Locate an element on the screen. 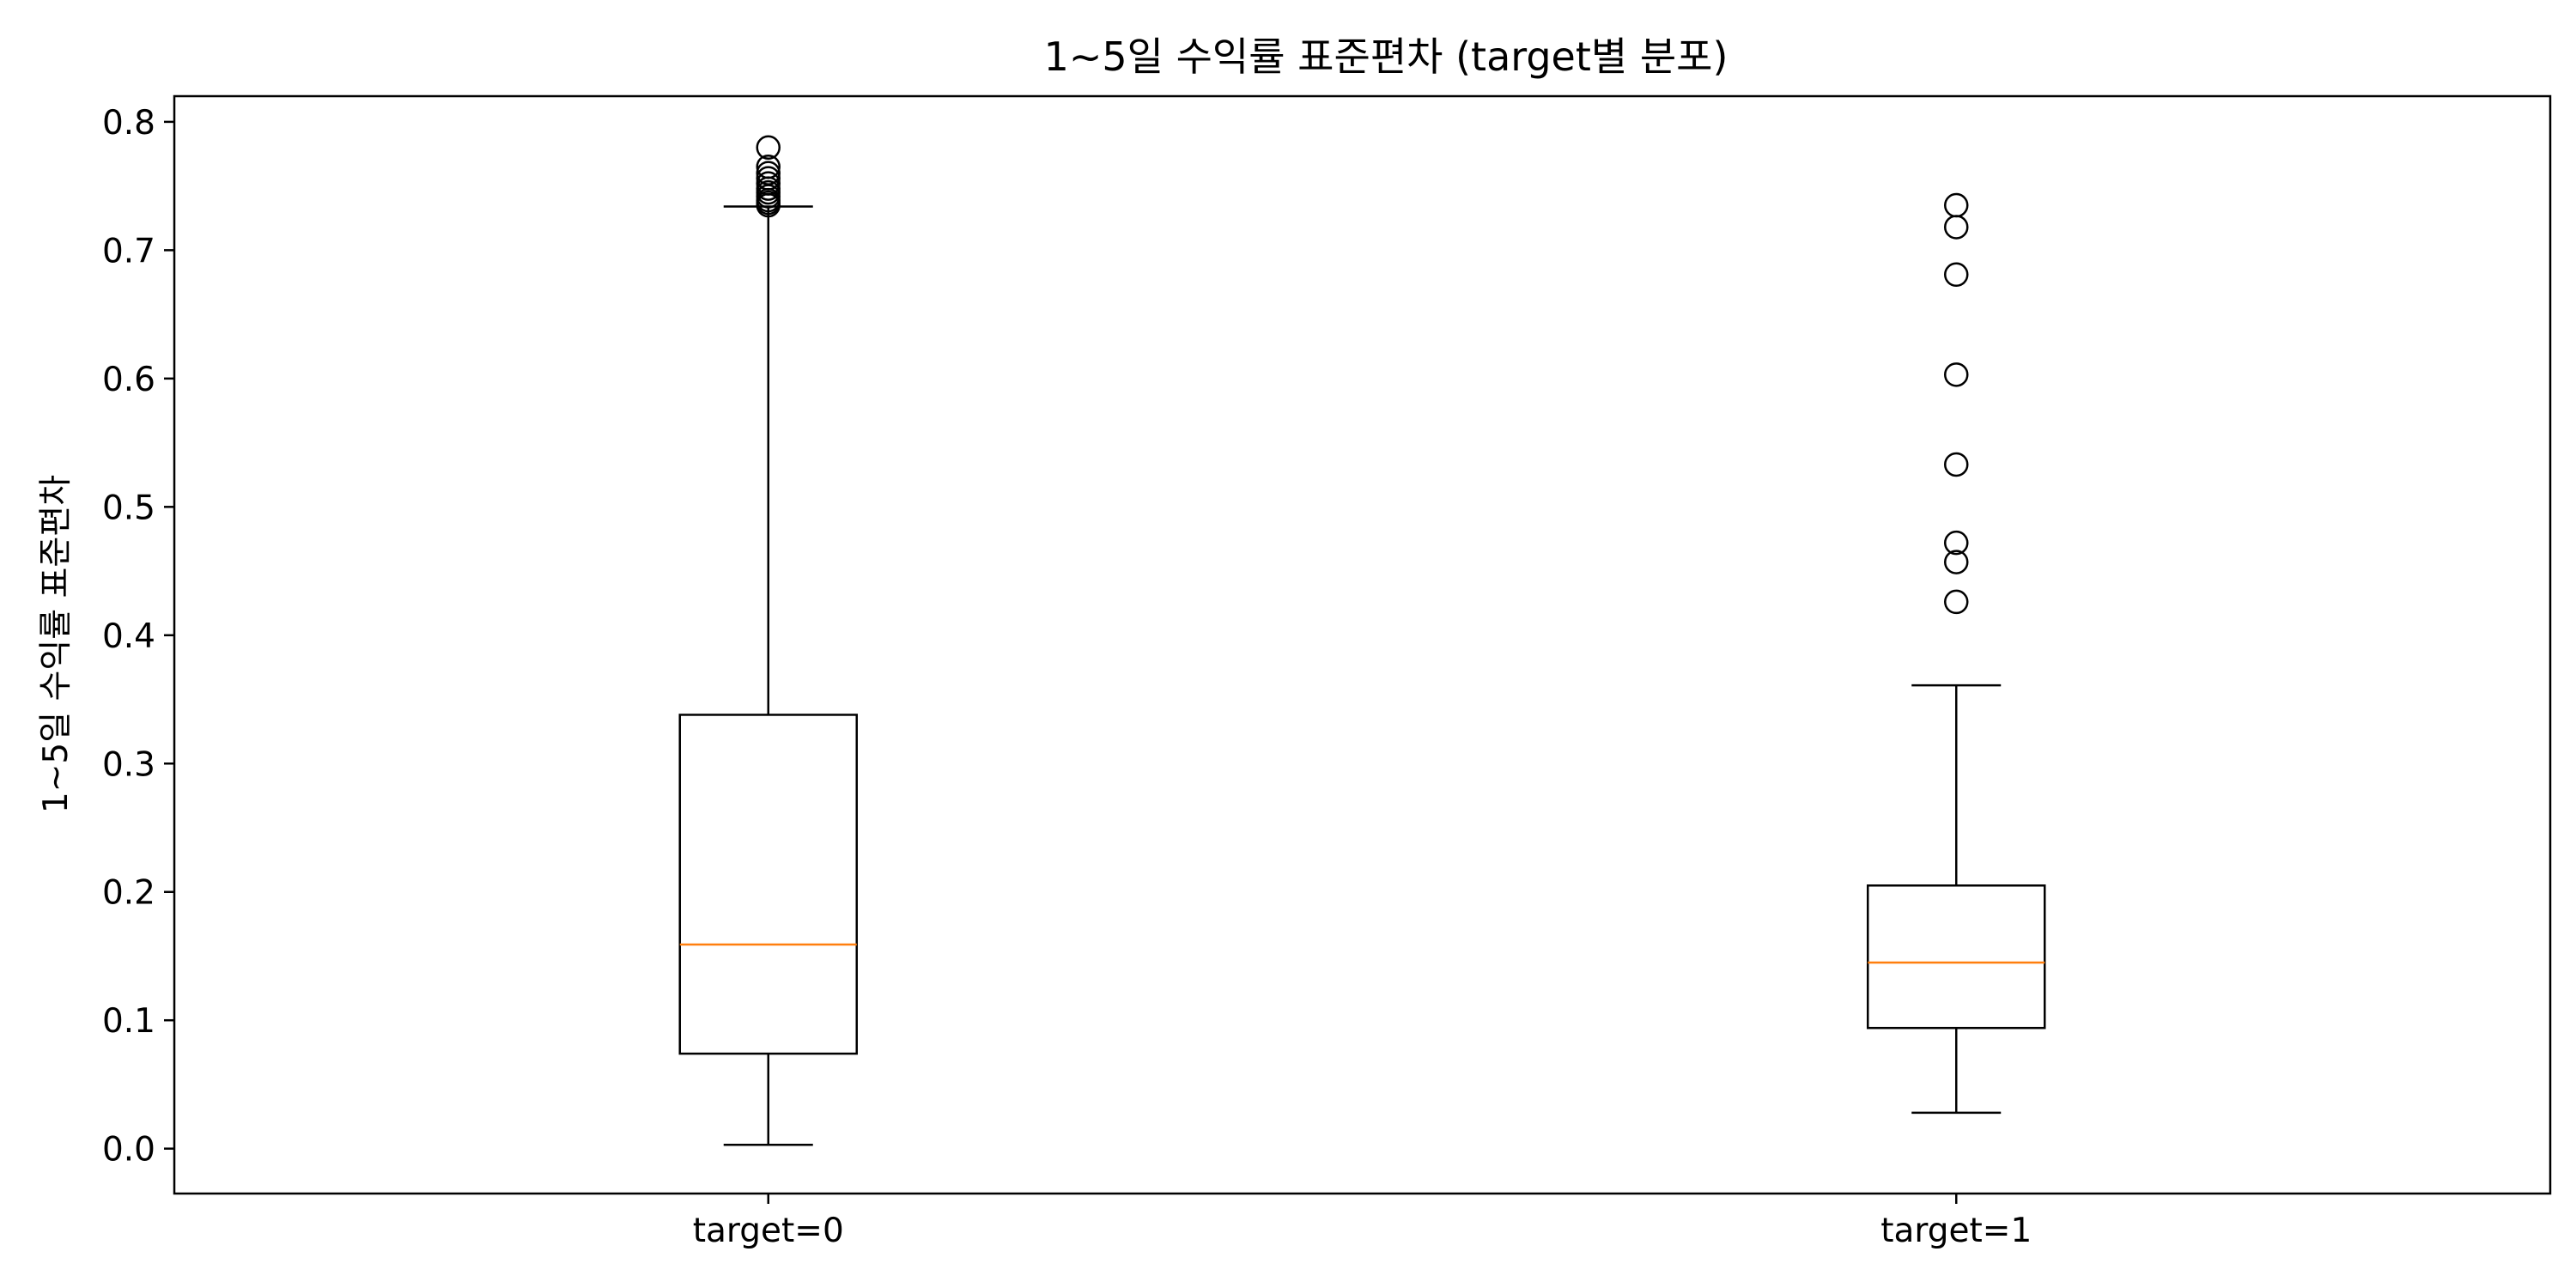 The height and width of the screenshot is (1288, 2576). y-tick-label: 0.4 is located at coordinates (128, 636).